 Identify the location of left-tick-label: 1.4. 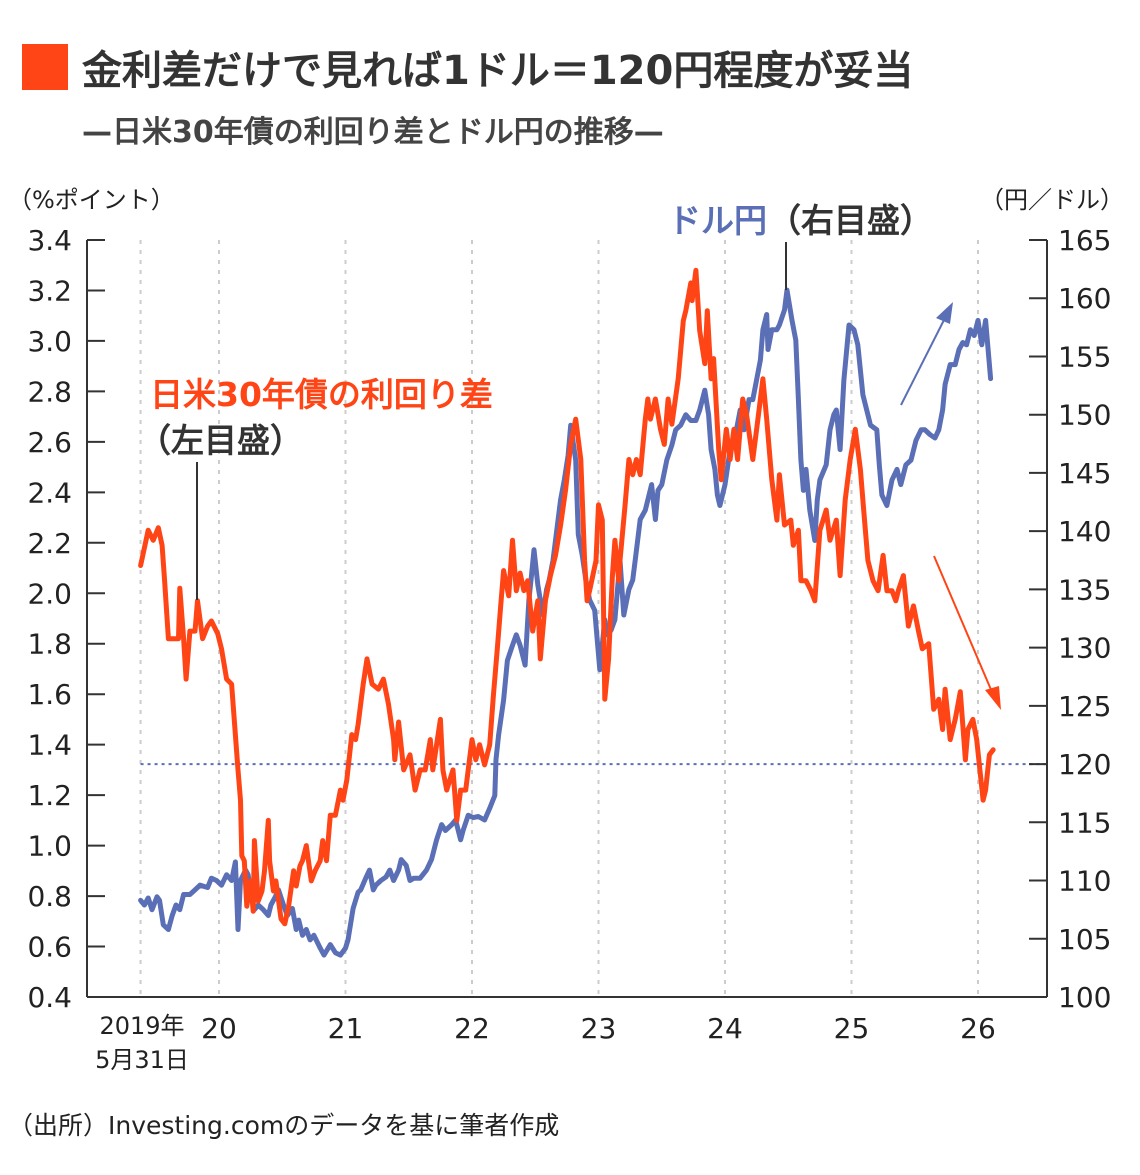
(49, 745).